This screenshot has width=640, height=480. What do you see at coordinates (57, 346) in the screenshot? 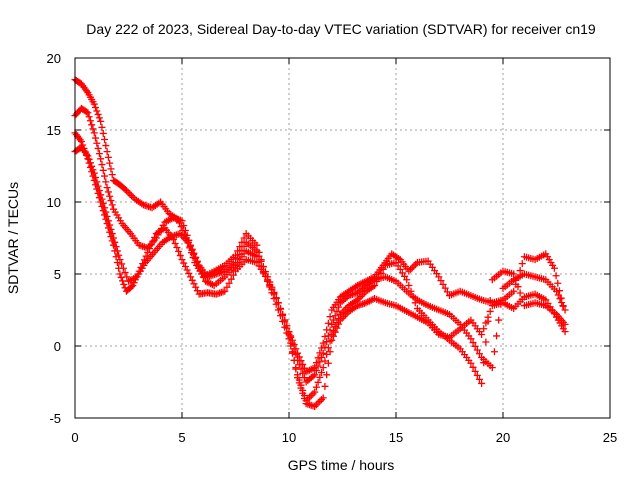
I see `y-tick-label: 0` at bounding box center [57, 346].